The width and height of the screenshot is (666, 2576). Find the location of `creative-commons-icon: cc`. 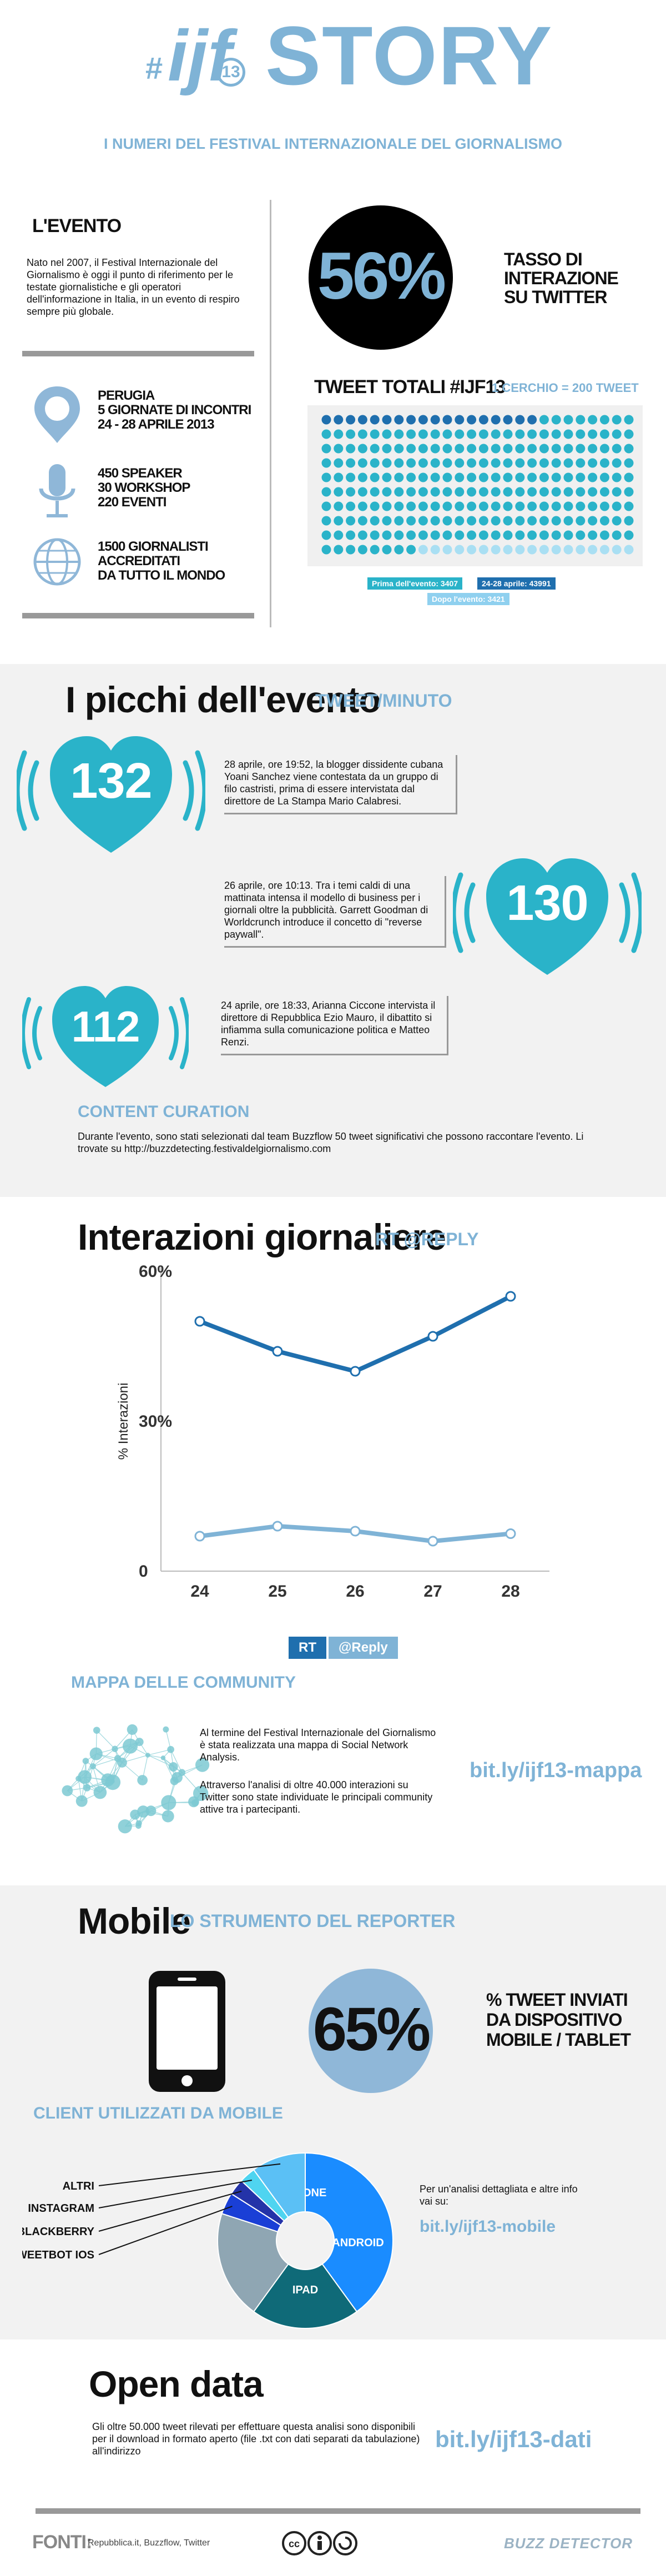

creative-commons-icon: cc is located at coordinates (320, 2543).